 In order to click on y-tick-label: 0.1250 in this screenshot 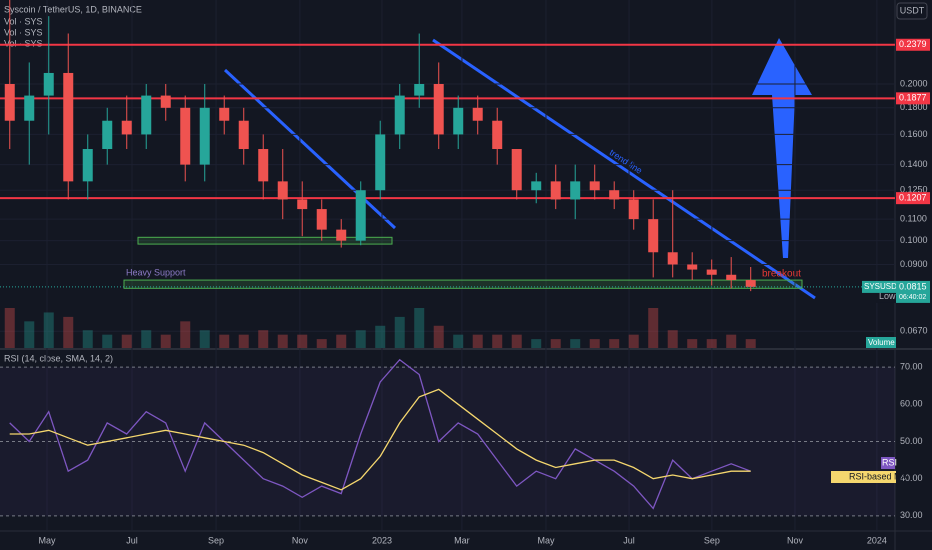, I will do `click(914, 190)`.